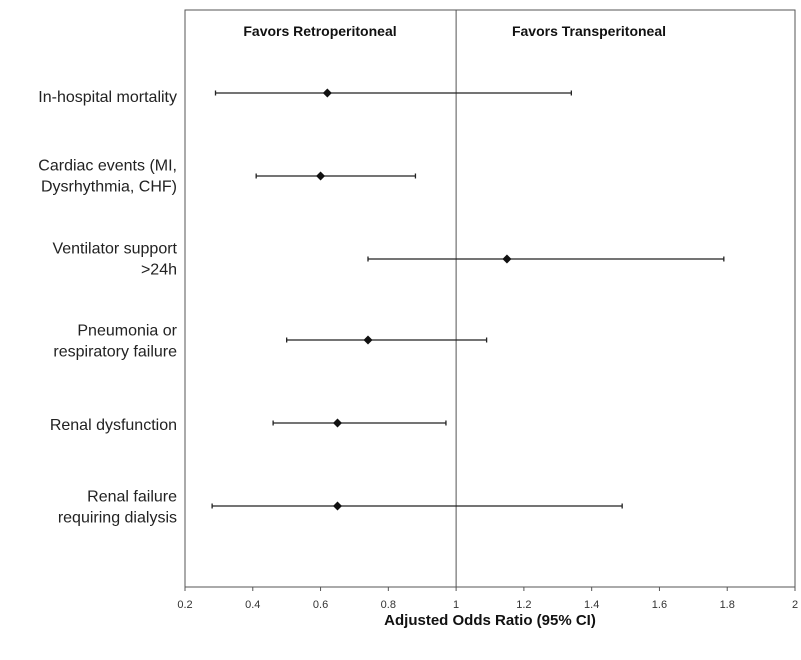  What do you see at coordinates (132, 497) in the screenshot?
I see `row-label: Renal failure` at bounding box center [132, 497].